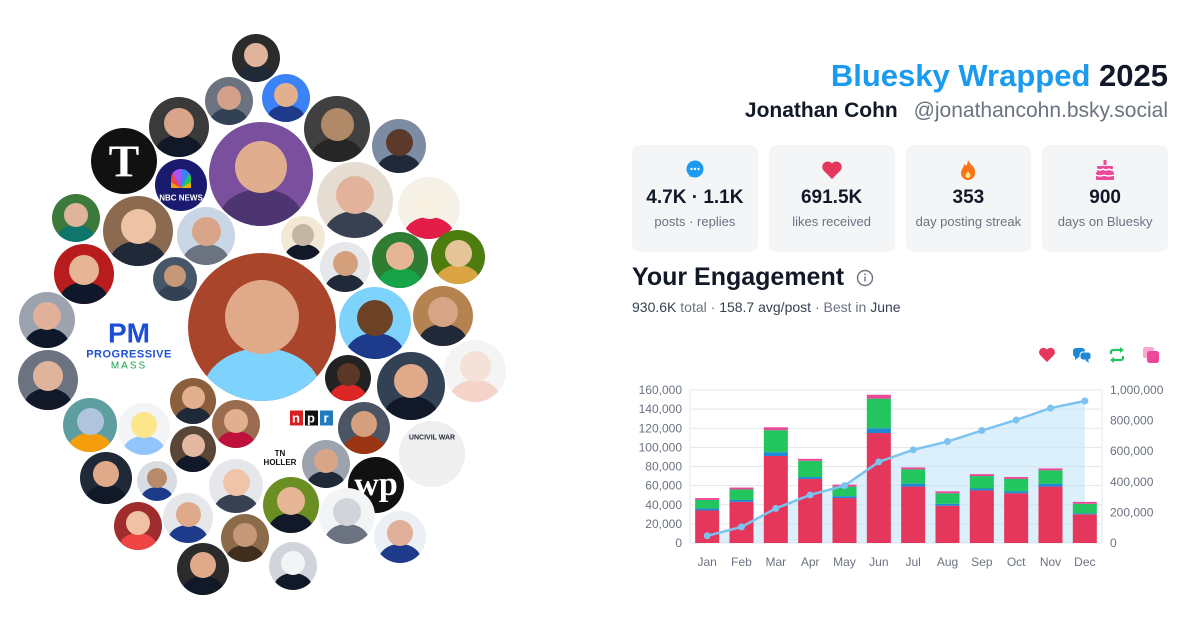 This screenshot has height=630, width=1200. What do you see at coordinates (181, 185) in the screenshot?
I see `logo-nbc: NBC NEWS` at bounding box center [181, 185].